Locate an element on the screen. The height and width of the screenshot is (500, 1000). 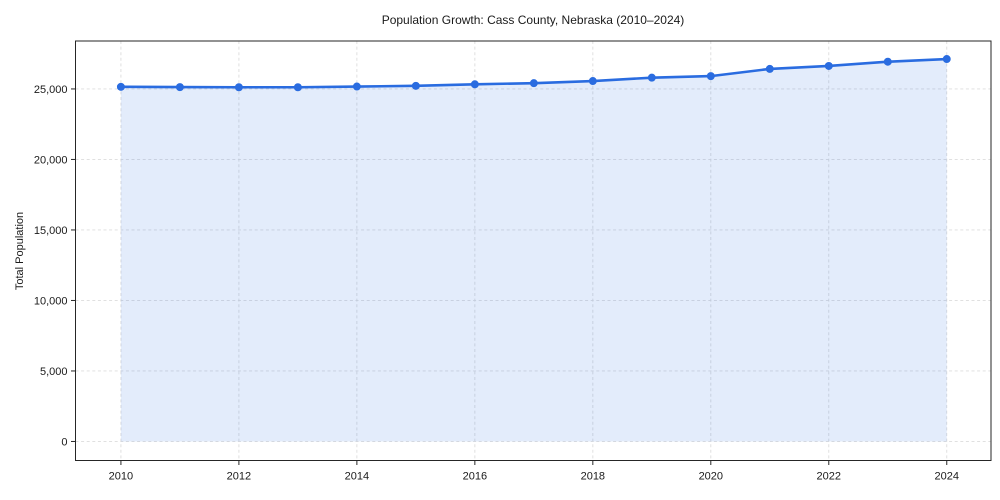
y-tick-label: 0 is located at coordinates (64, 442).